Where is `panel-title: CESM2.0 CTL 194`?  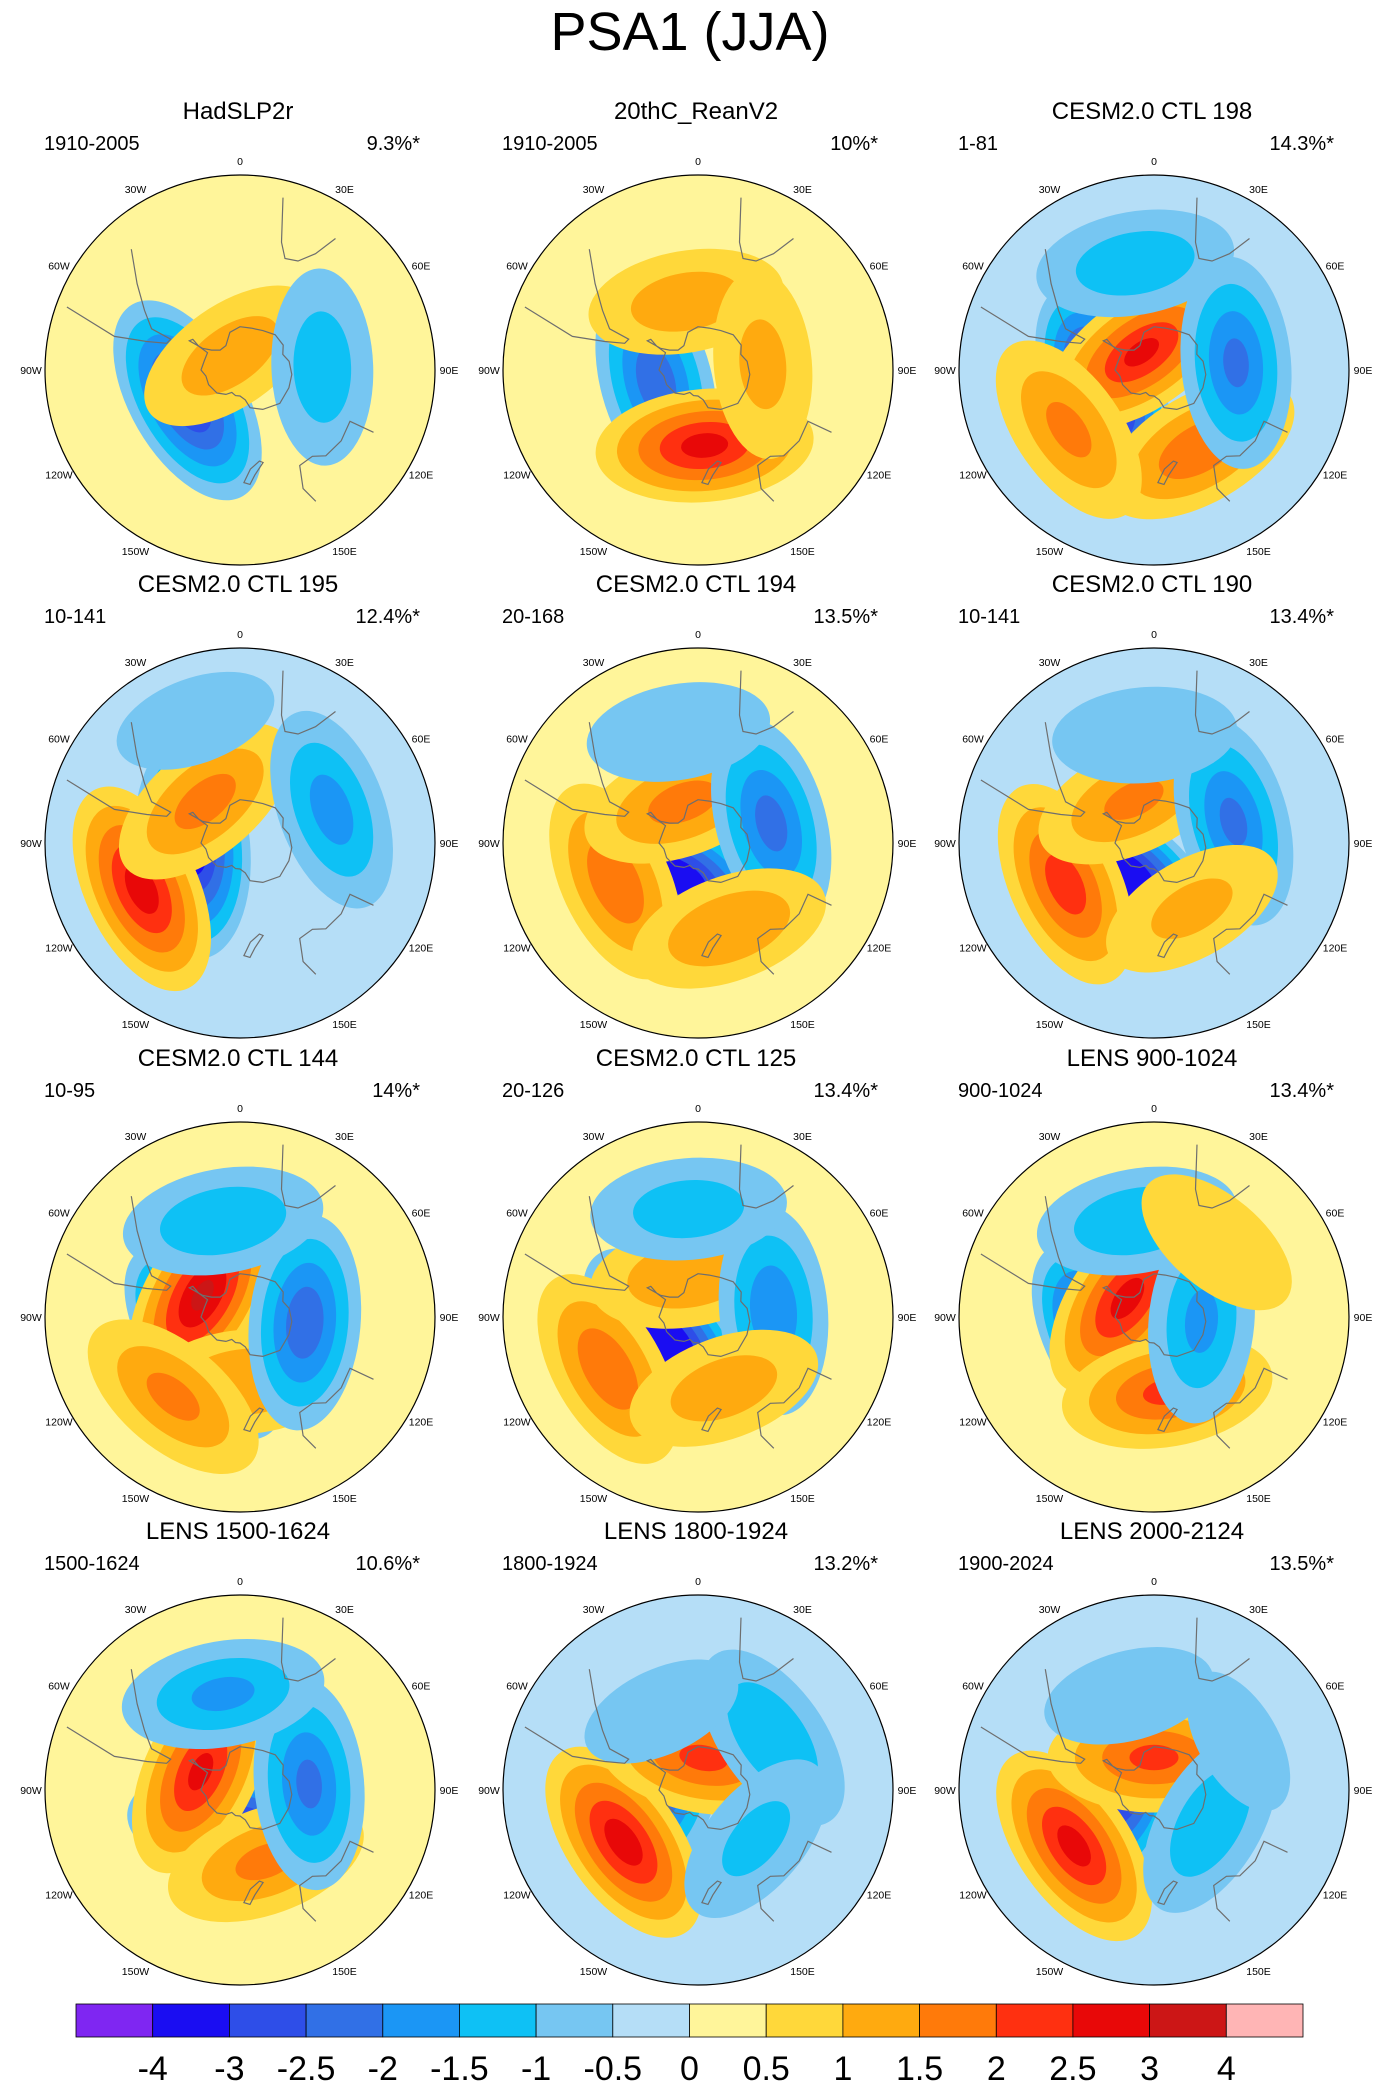
panel-title: CESM2.0 CTL 194 is located at coordinates (696, 584).